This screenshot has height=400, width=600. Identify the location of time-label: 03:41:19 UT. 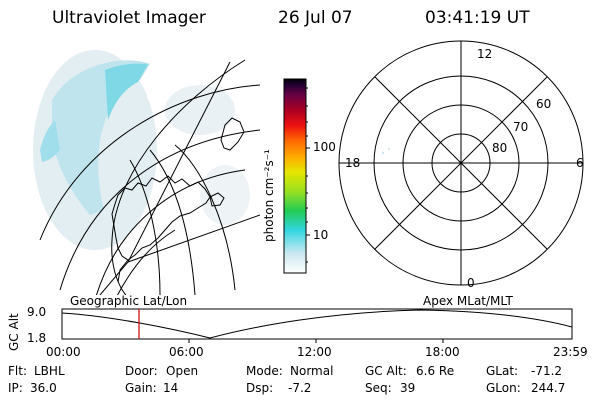
(477, 18).